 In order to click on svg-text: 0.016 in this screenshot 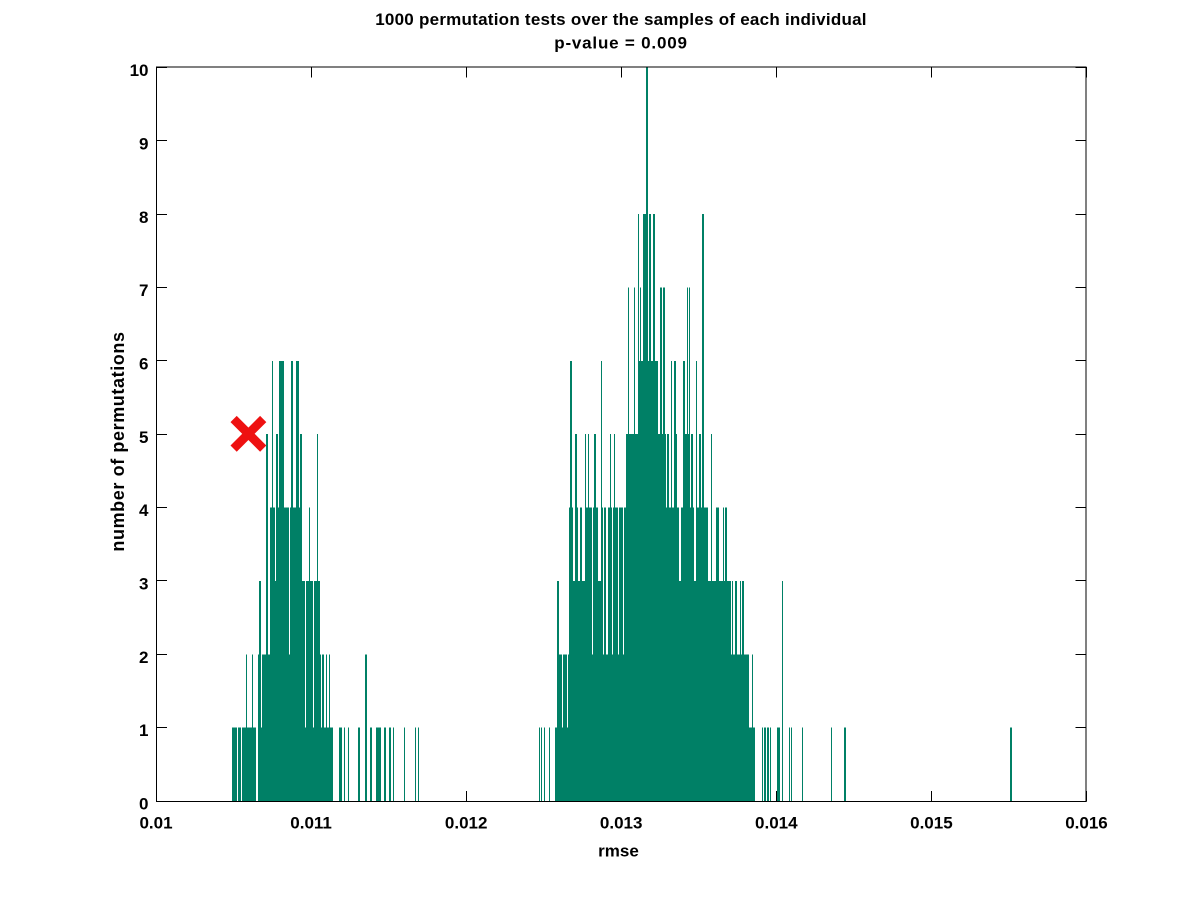, I will do `click(1086, 822)`.